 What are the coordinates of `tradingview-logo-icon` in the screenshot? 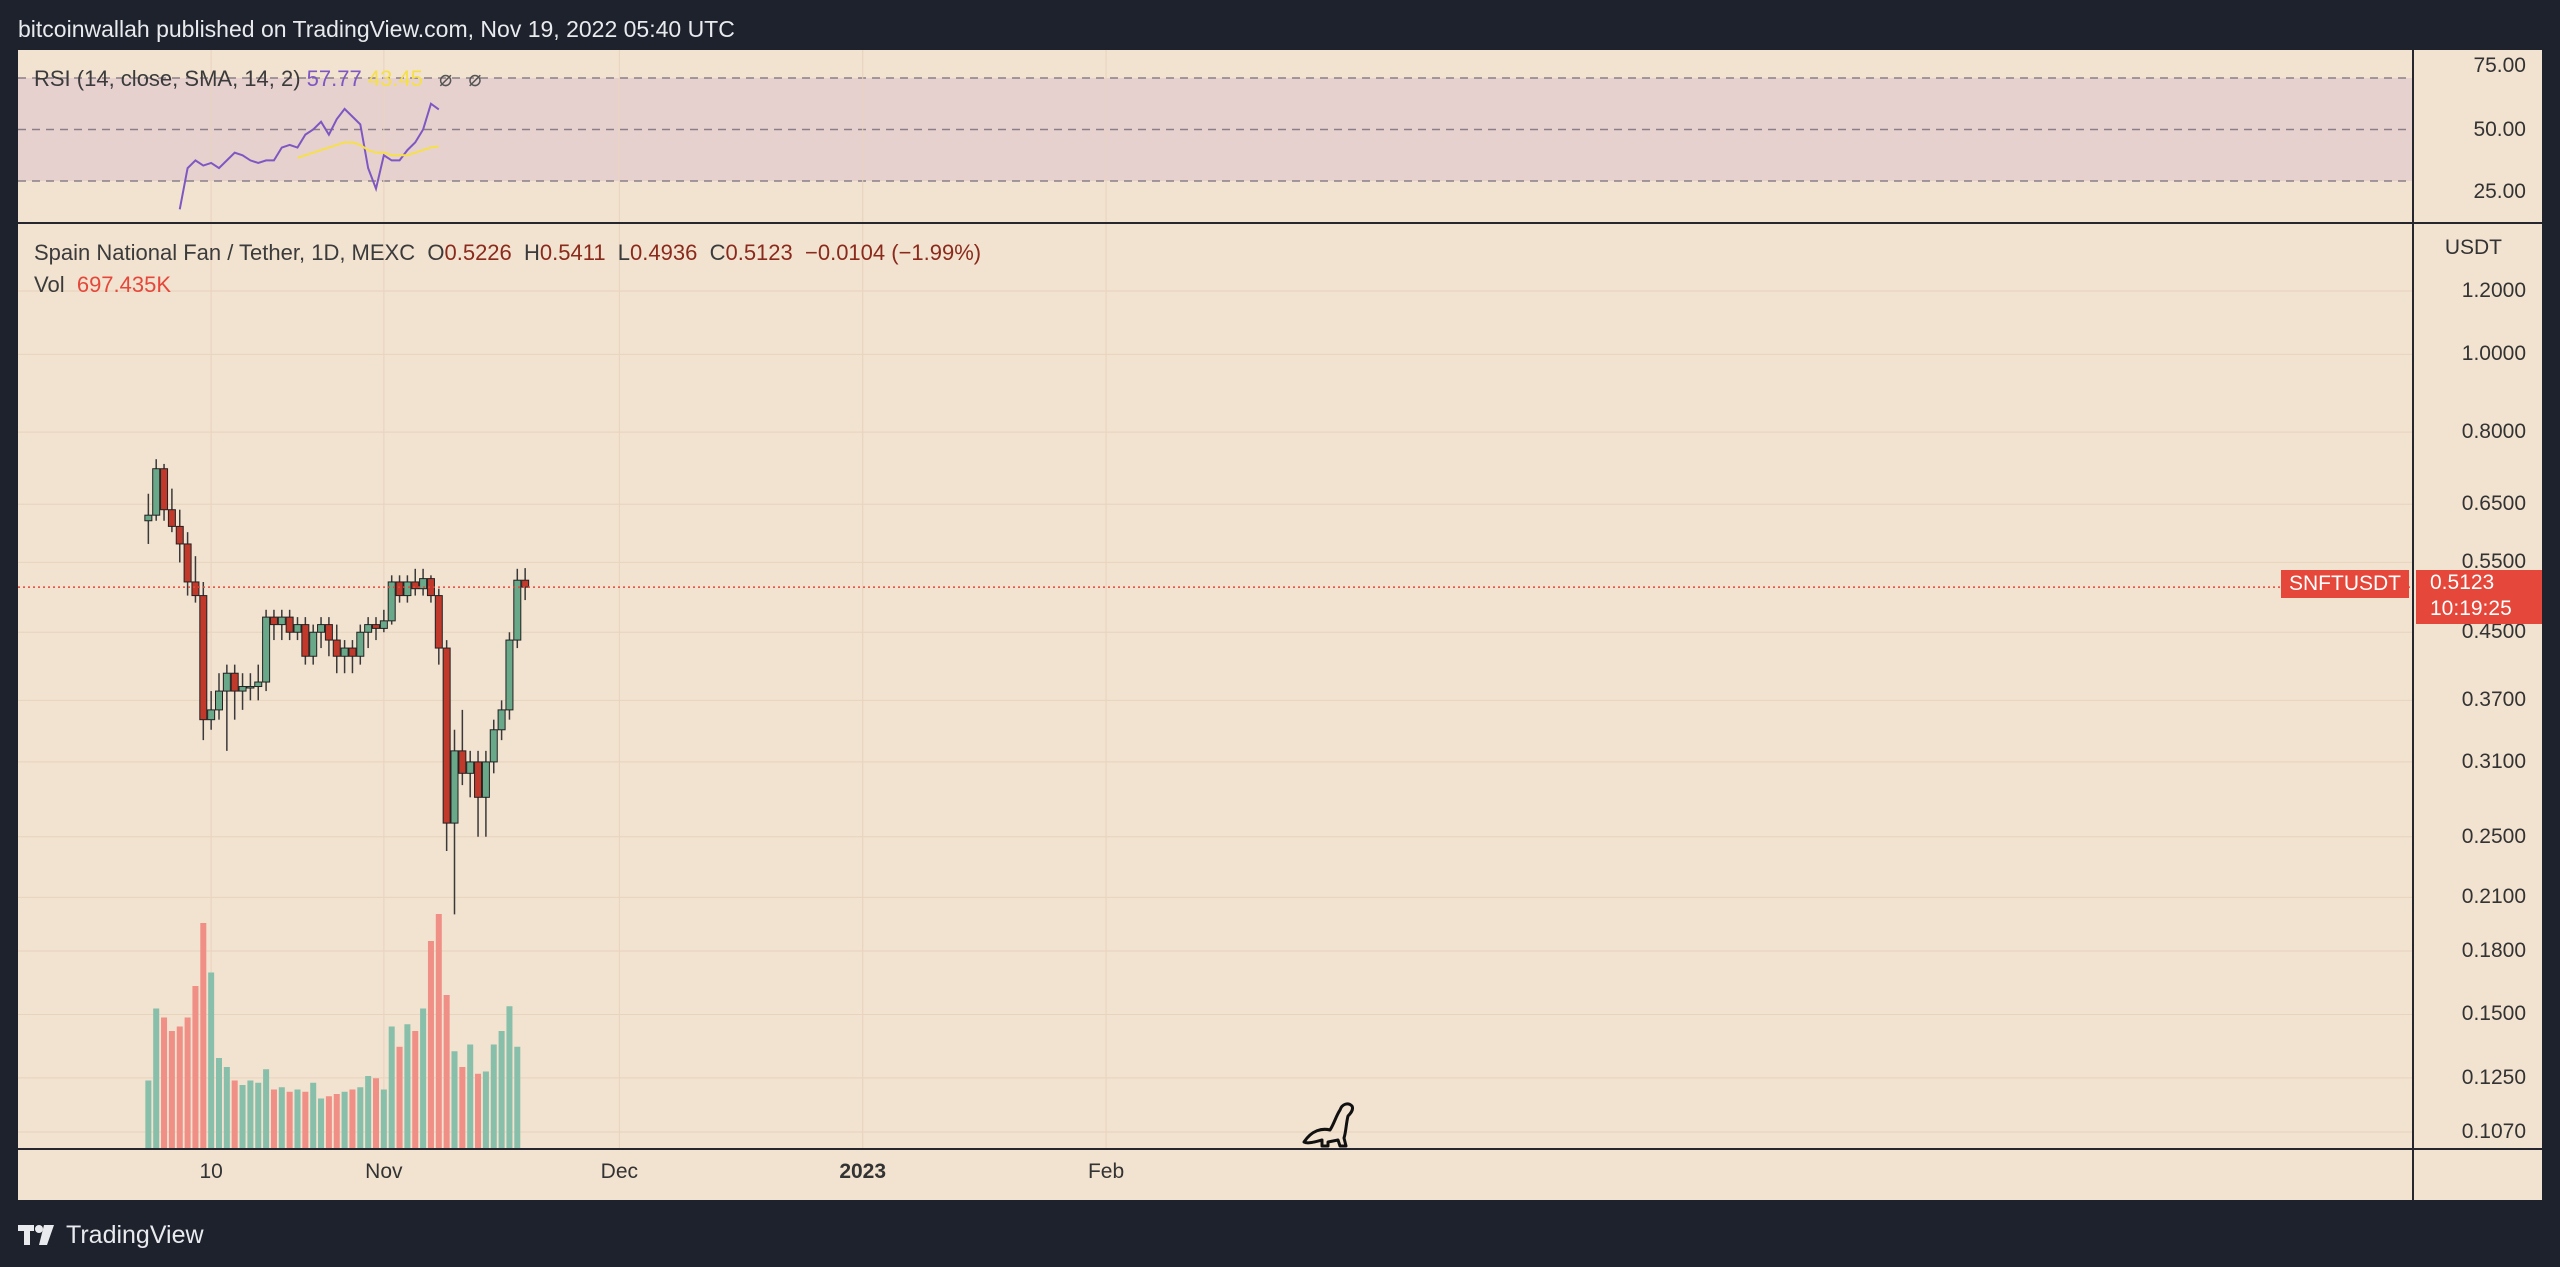 It's located at (36, 1235).